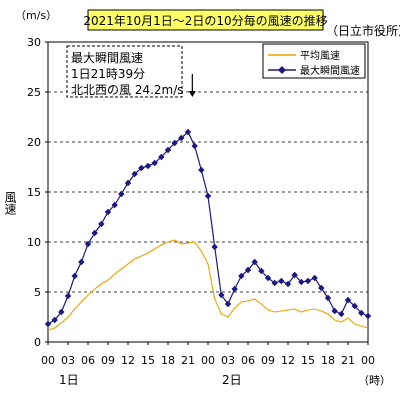 This screenshot has width=400, height=400. Describe the element at coordinates (330, 70) in the screenshot. I see `legend-max-label: 最大瞬間風速` at that location.